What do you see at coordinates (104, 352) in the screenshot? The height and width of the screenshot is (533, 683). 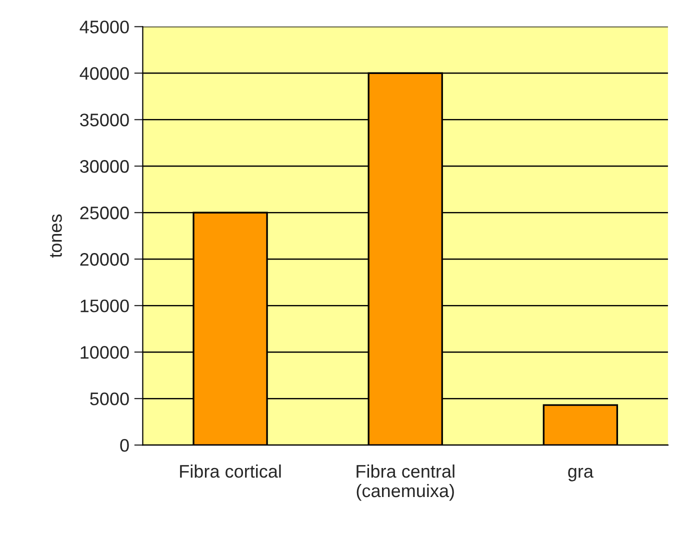 I see `y-tick-label: 10000` at bounding box center [104, 352].